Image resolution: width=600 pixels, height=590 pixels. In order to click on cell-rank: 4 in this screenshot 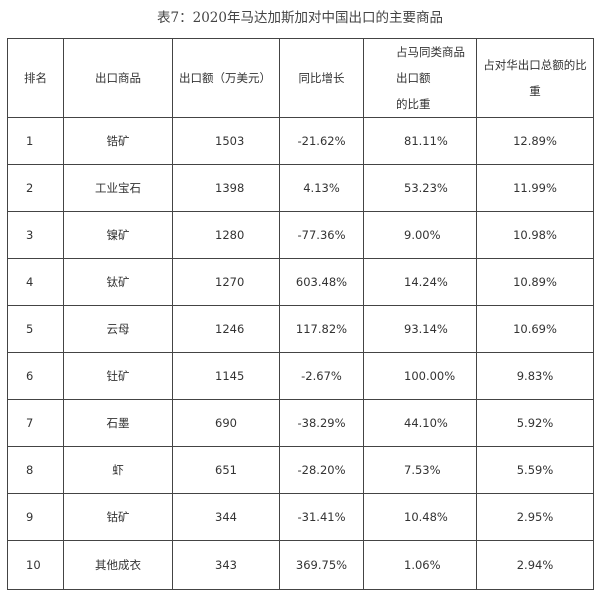, I will do `click(35, 282)`.